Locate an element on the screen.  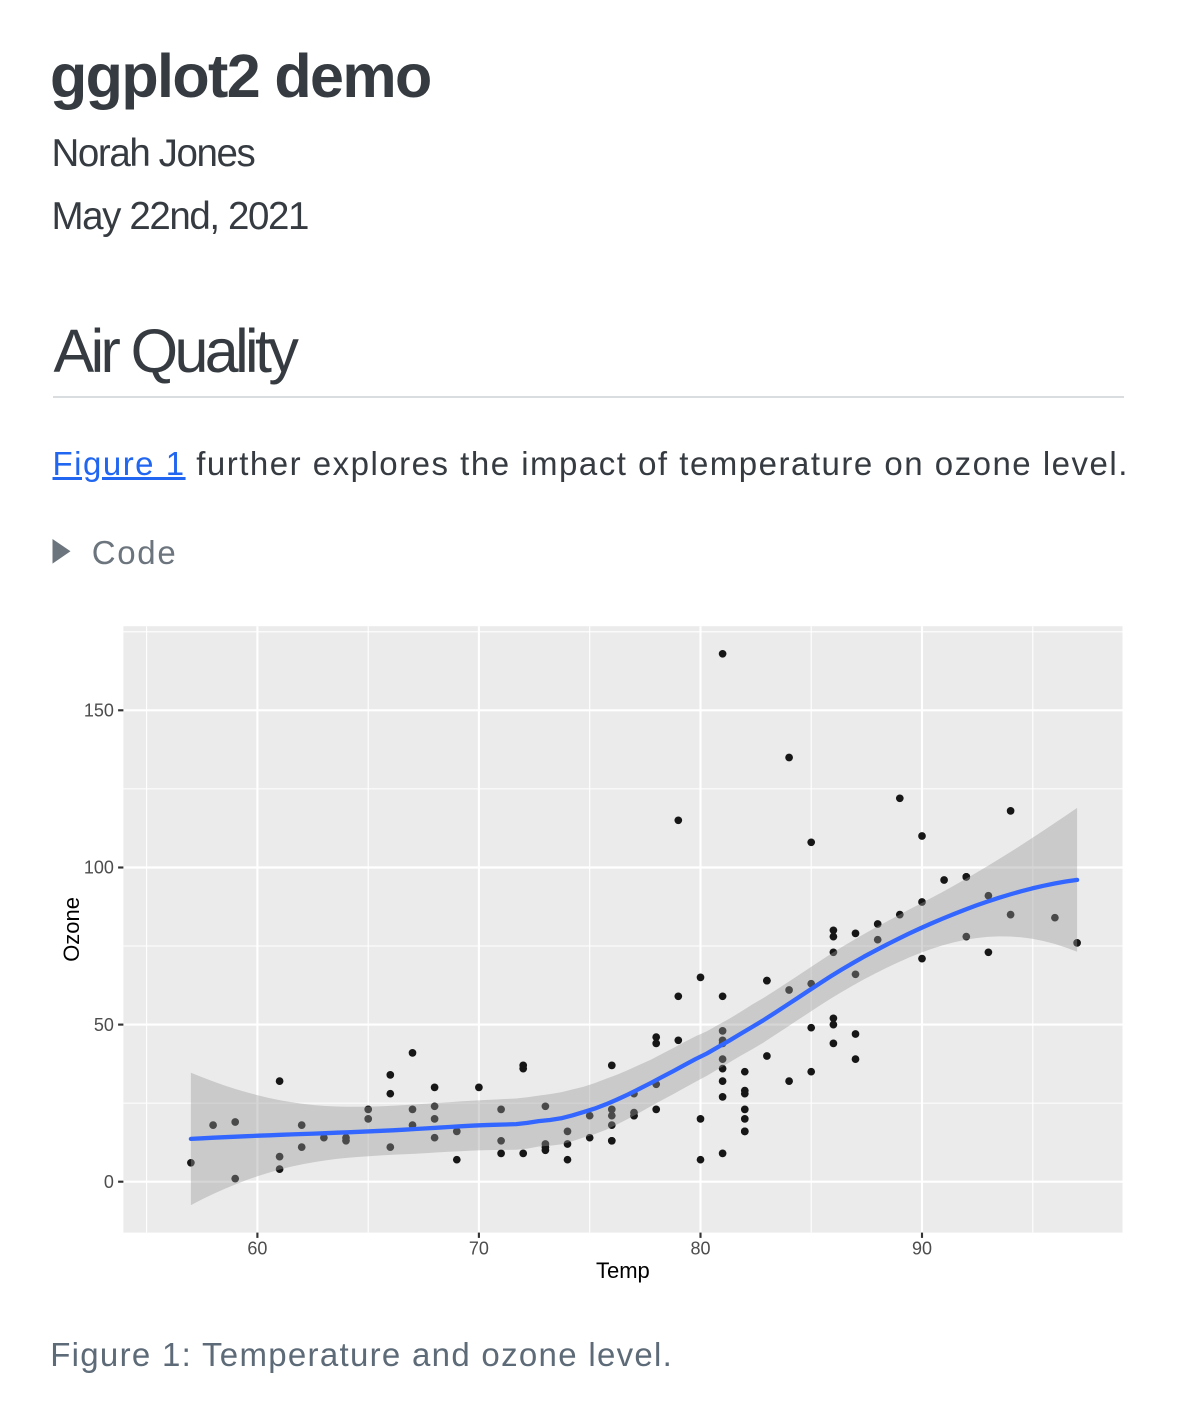
svg-text: 150 is located at coordinates (99, 711).